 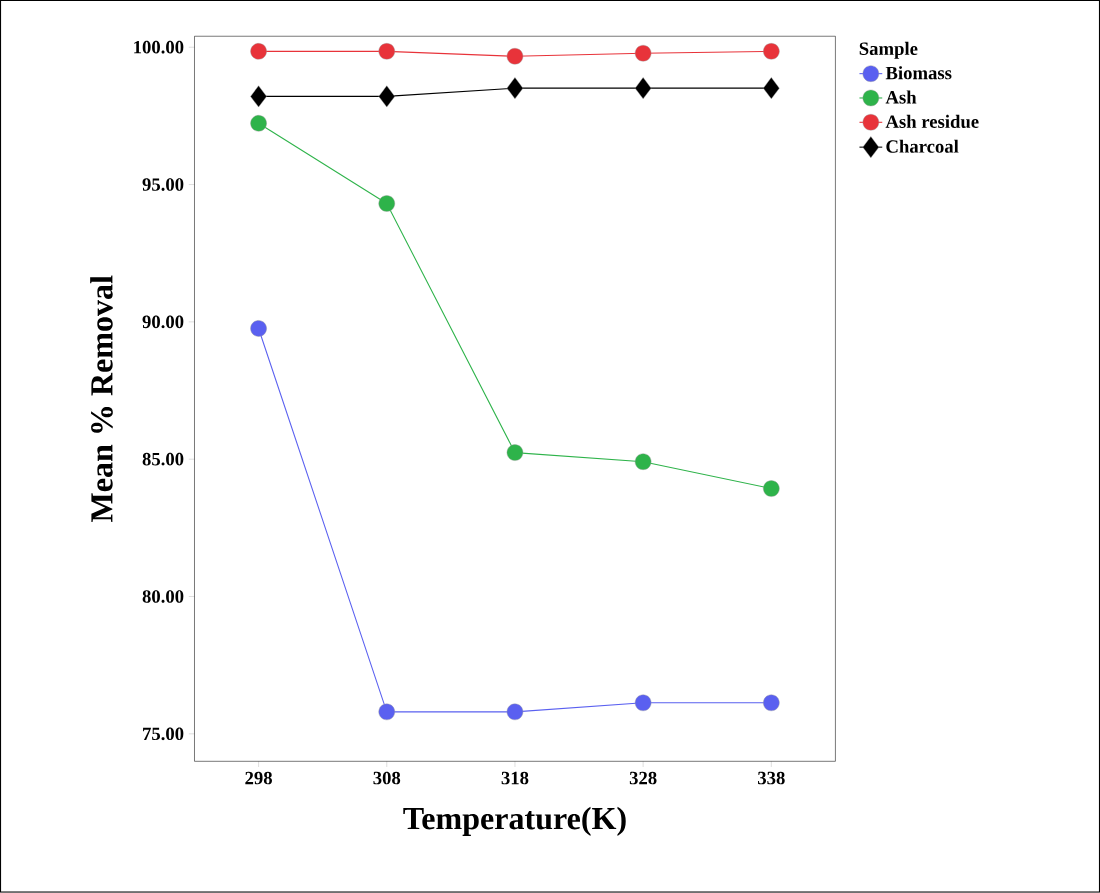 I want to click on x-tick-label: 318, so click(x=515, y=778).